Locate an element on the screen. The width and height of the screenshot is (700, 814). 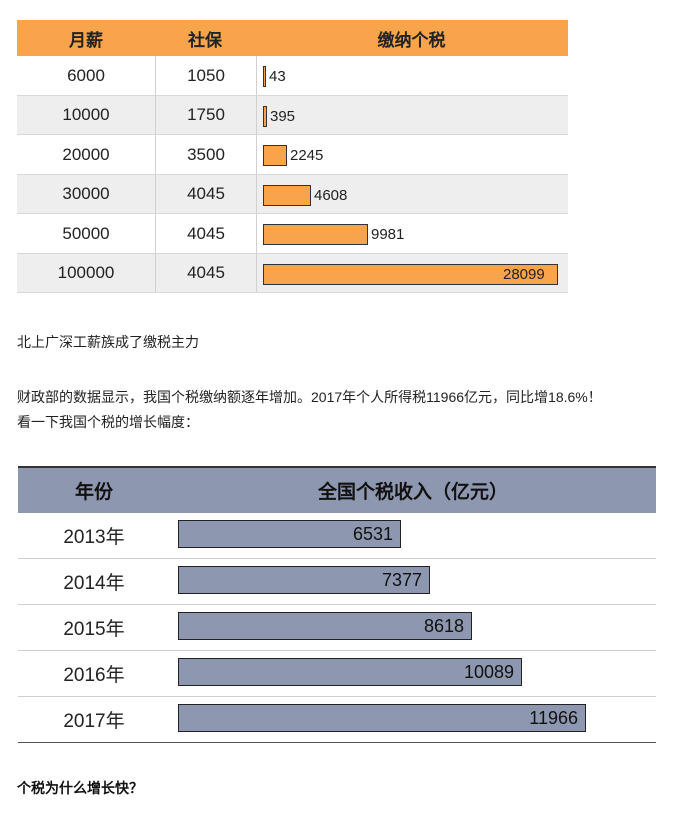
revenue-bar-label: 8618 is located at coordinates (443, 626).